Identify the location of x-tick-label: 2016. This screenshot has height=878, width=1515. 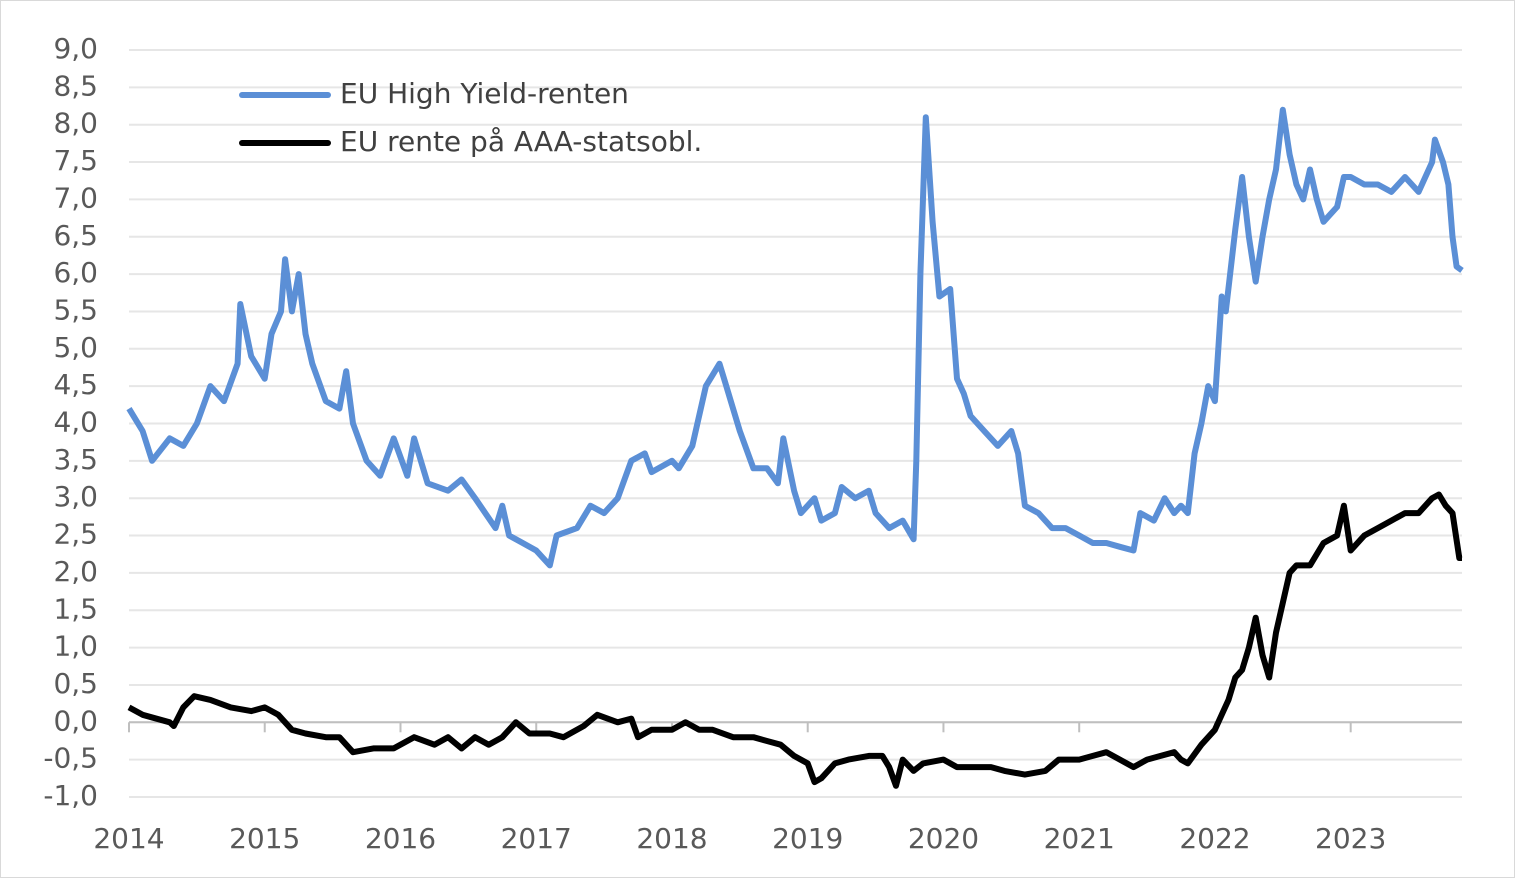
(400, 838).